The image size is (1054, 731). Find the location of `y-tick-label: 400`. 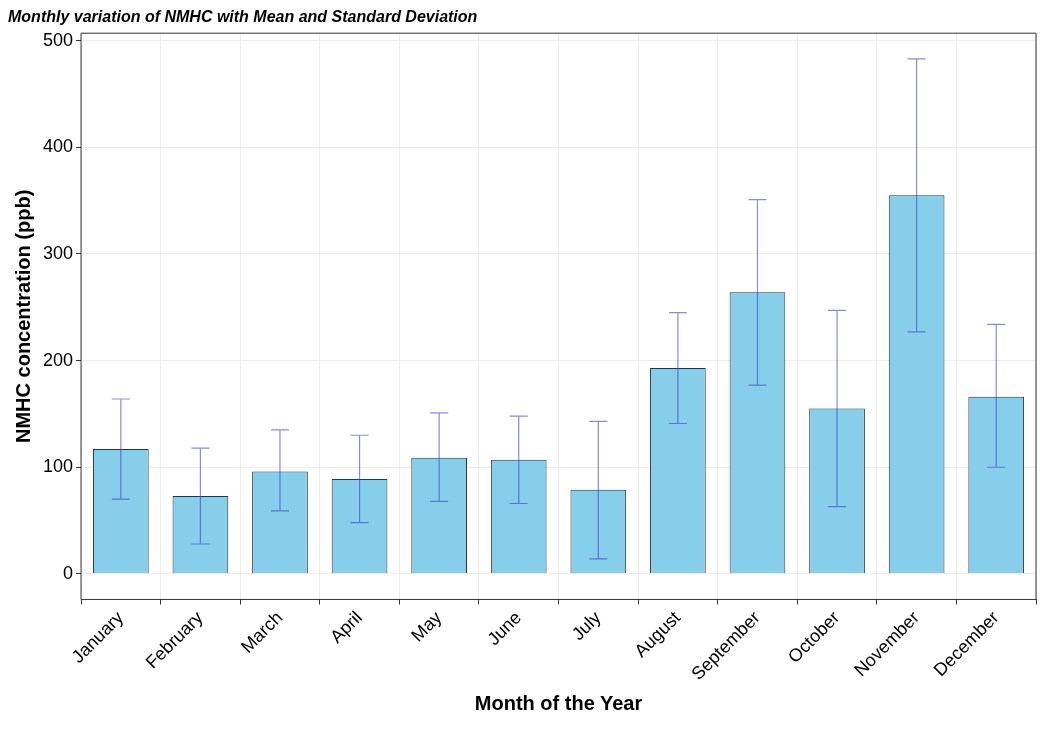

y-tick-label: 400 is located at coordinates (58, 146).